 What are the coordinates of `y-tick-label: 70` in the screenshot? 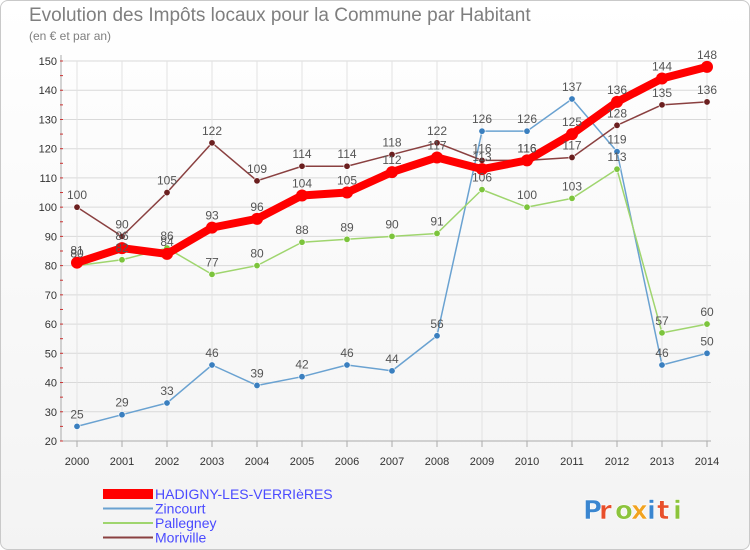 It's located at (51, 296).